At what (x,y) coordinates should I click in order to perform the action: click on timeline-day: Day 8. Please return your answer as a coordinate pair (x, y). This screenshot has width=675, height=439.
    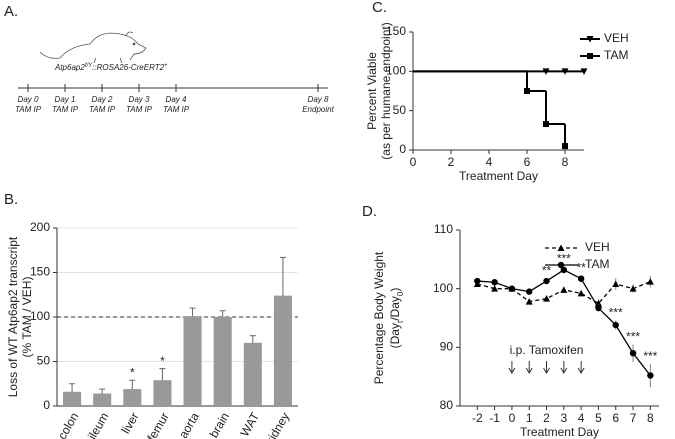
    Looking at the image, I should click on (318, 99).